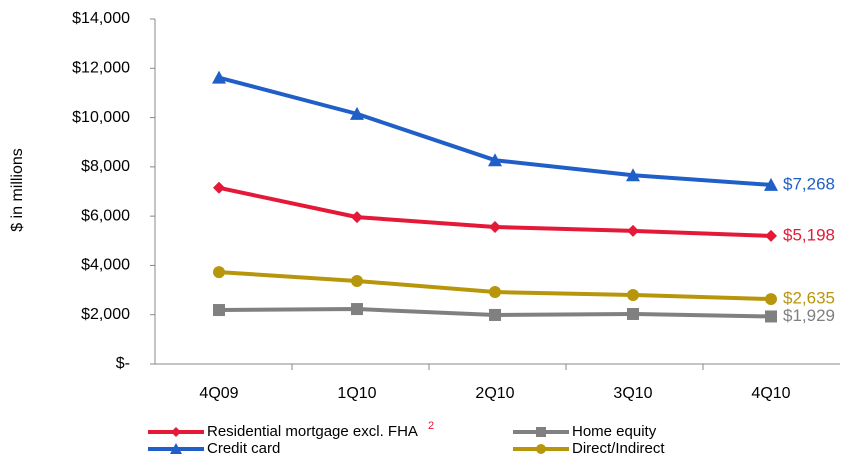 The width and height of the screenshot is (844, 468). I want to click on x-tick-label: 4Q10, so click(770, 393).